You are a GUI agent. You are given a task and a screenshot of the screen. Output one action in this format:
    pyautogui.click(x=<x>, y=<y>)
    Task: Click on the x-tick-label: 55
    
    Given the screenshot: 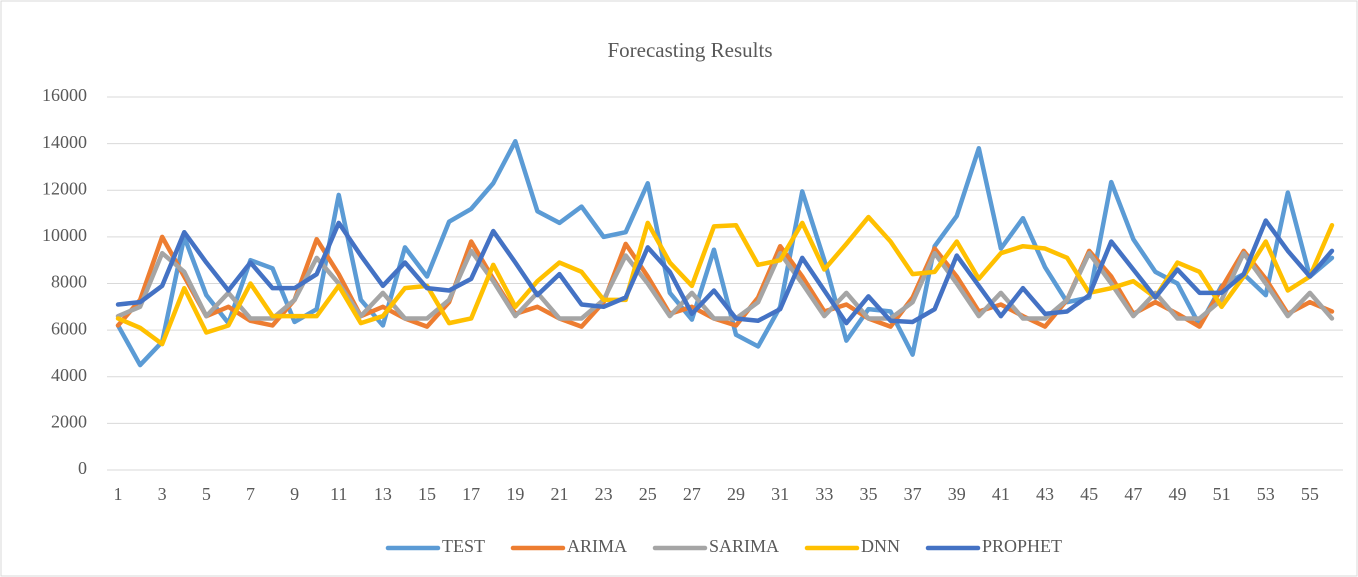 What is the action you would take?
    pyautogui.click(x=1310, y=494)
    